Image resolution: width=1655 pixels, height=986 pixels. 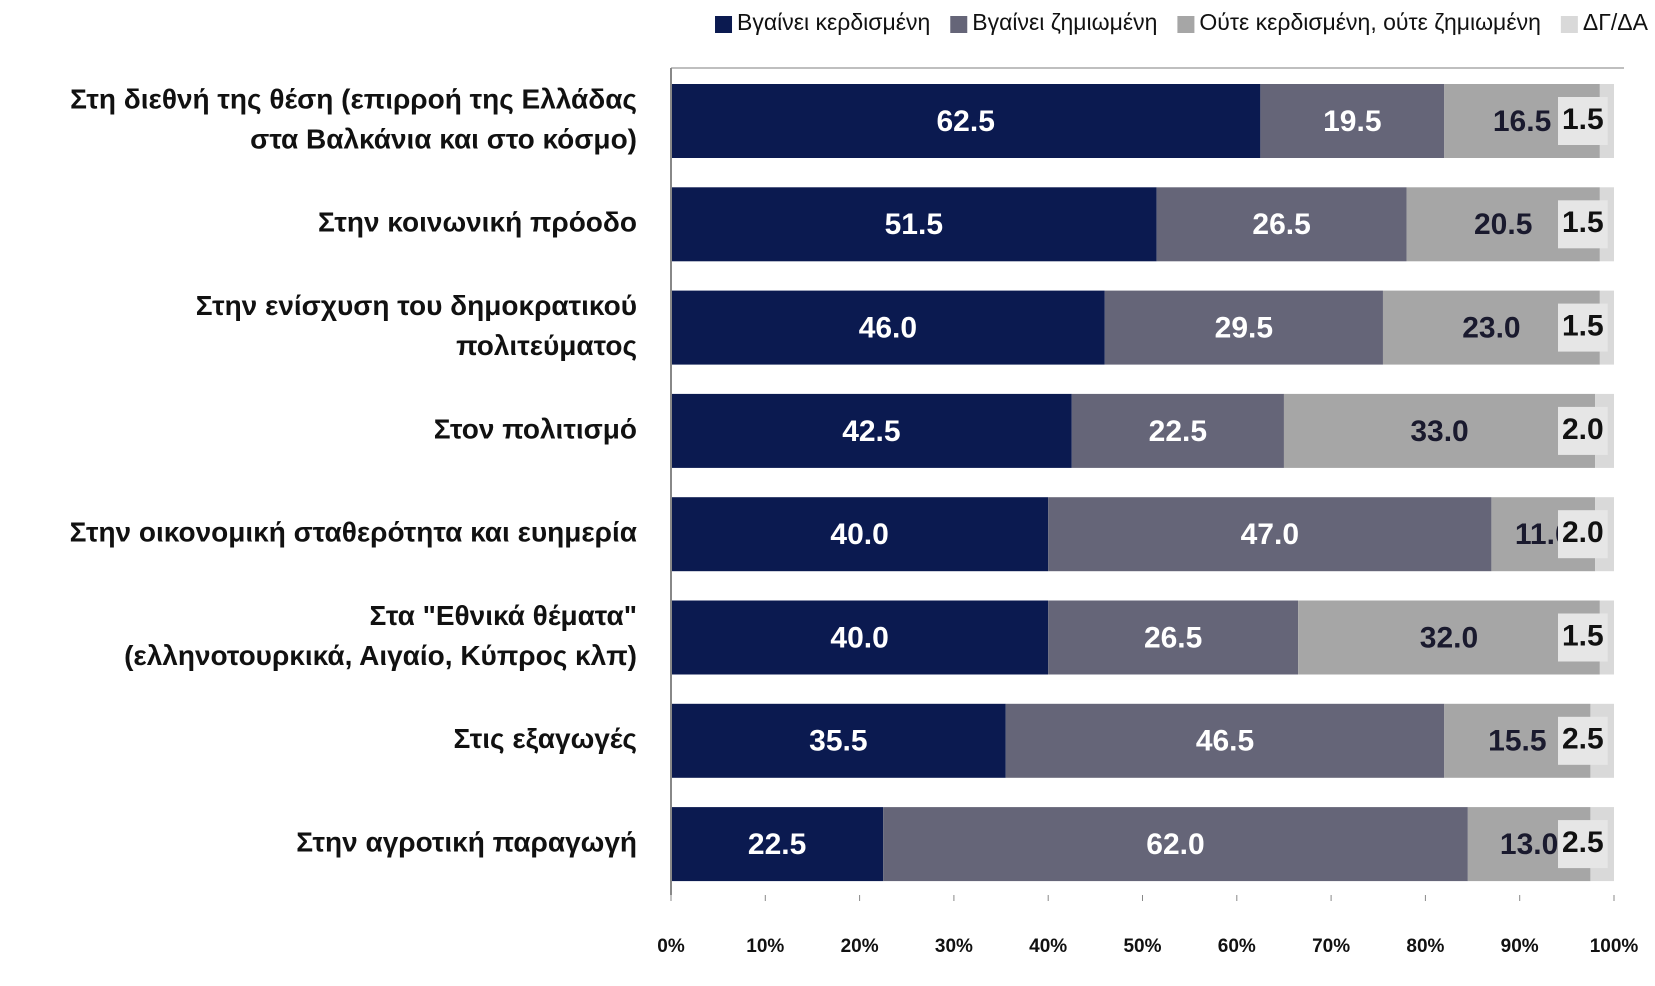 What do you see at coordinates (765, 946) in the screenshot?
I see `x-tick-label: 10%` at bounding box center [765, 946].